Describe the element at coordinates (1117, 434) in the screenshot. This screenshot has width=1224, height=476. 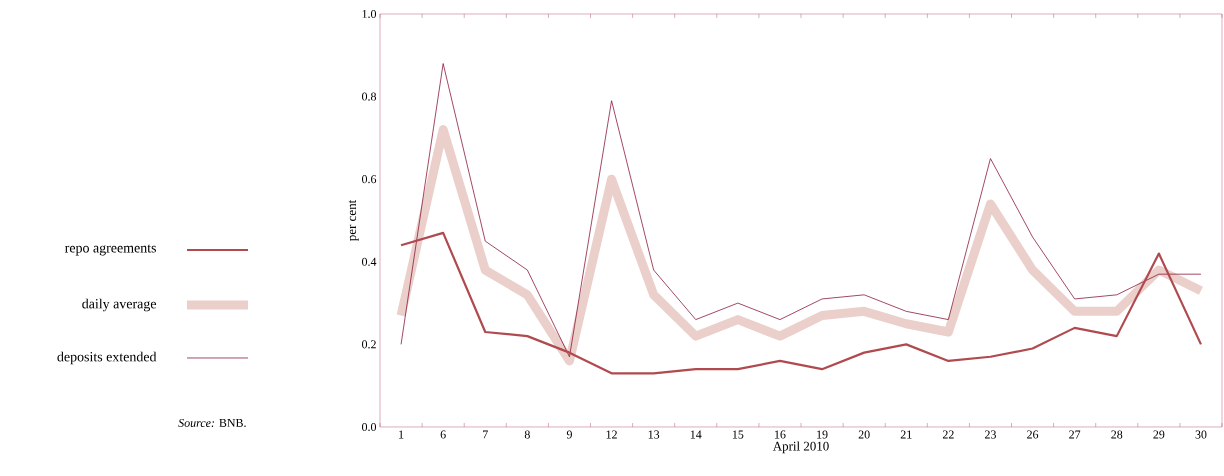
I see `x-tick-label: 28` at that location.